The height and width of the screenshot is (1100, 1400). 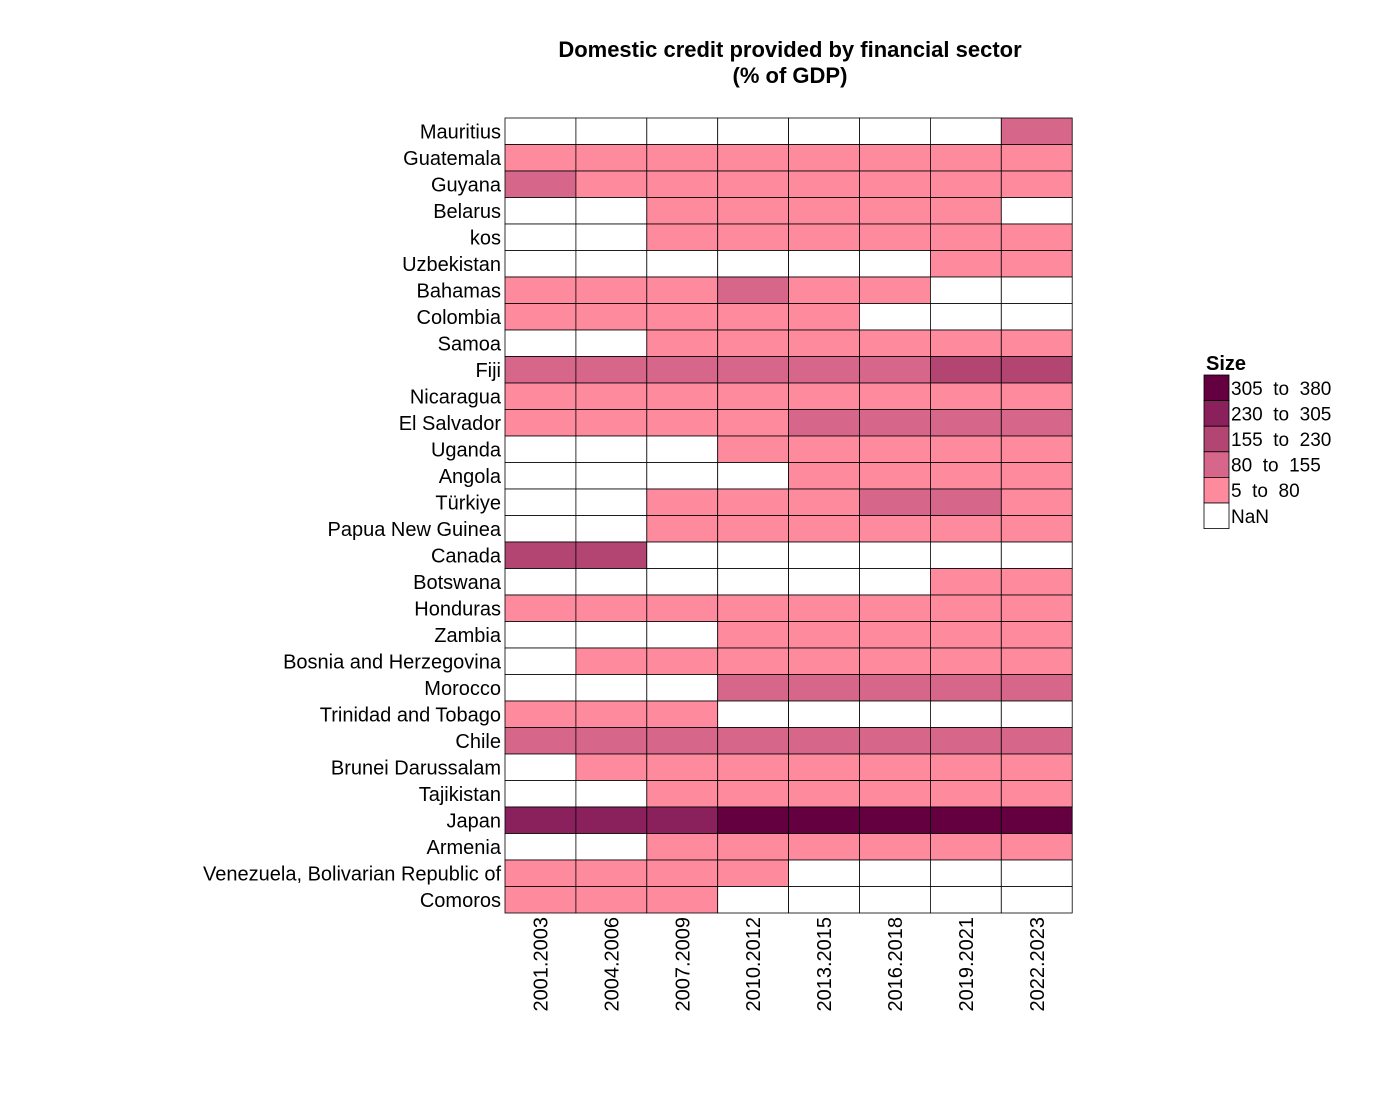 What do you see at coordinates (895, 502) in the screenshot?
I see `heatmap-cell-t-rkiye-2016-2018` at bounding box center [895, 502].